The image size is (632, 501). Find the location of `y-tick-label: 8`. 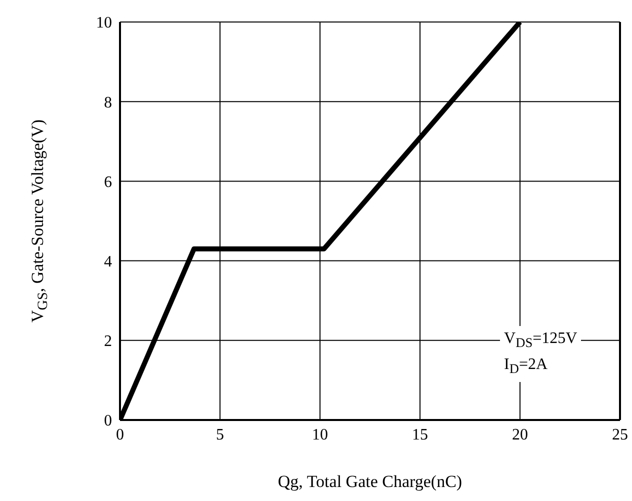

y-tick-label: 8 is located at coordinates (108, 103).